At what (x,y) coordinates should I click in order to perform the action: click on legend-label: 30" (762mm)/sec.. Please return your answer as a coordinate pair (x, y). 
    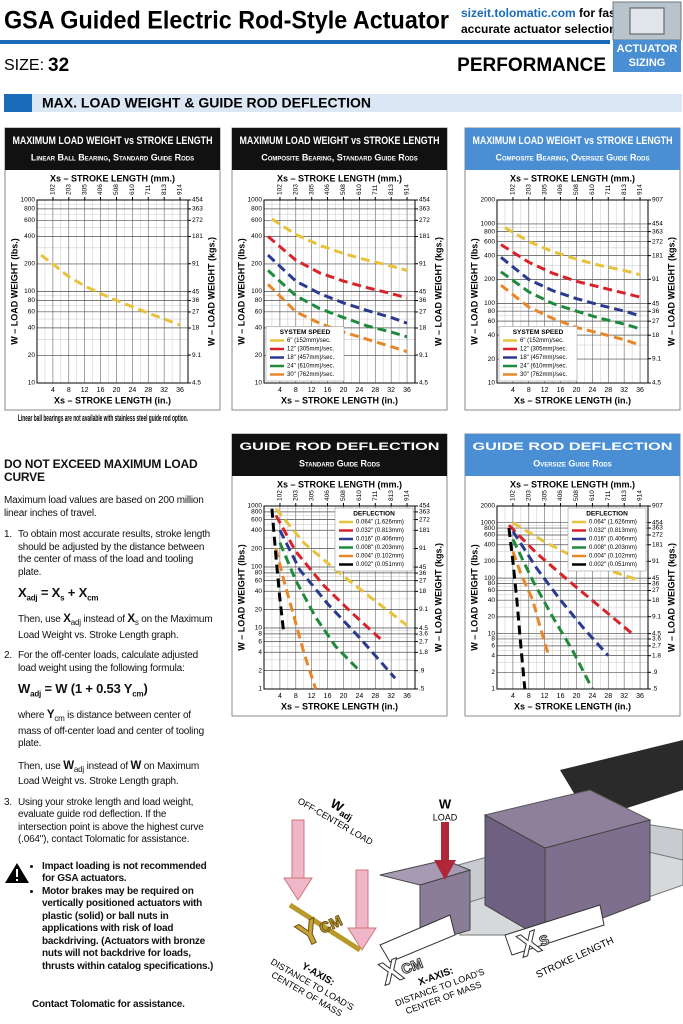
    Looking at the image, I should click on (543, 375).